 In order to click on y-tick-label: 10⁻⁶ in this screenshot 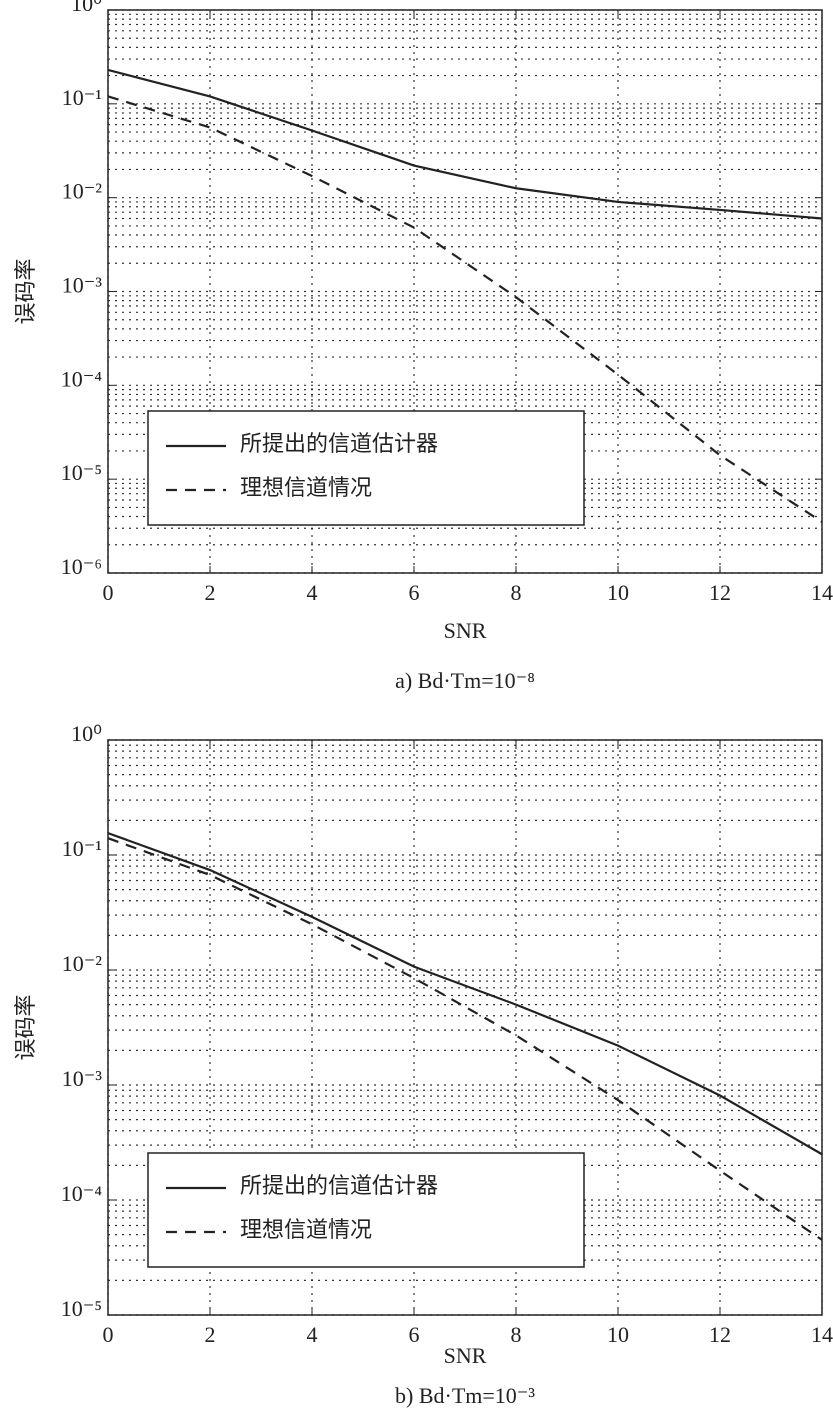, I will do `click(81, 566)`.